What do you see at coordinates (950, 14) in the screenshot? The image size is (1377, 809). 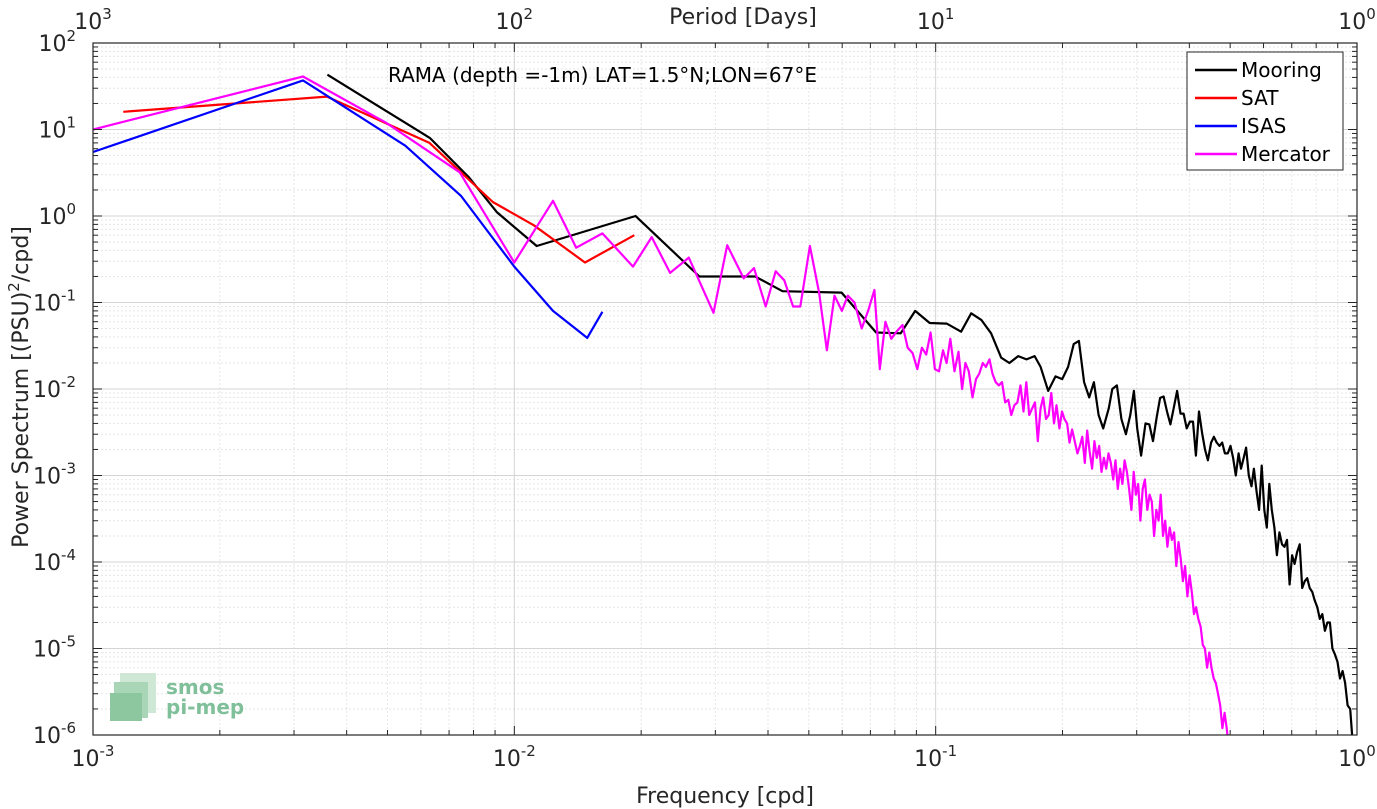 I see `top-tick-label-exp: 1` at bounding box center [950, 14].